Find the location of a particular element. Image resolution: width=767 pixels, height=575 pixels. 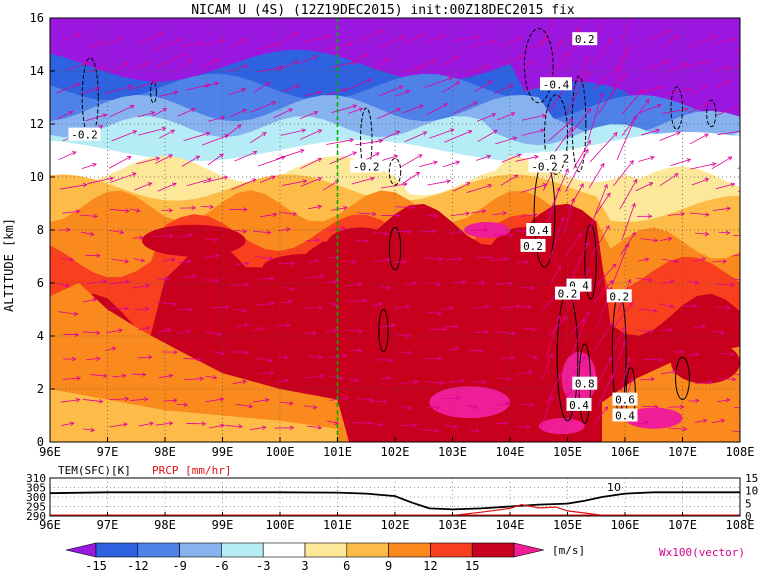

contour-label: 0.8 is located at coordinates (585, 384).